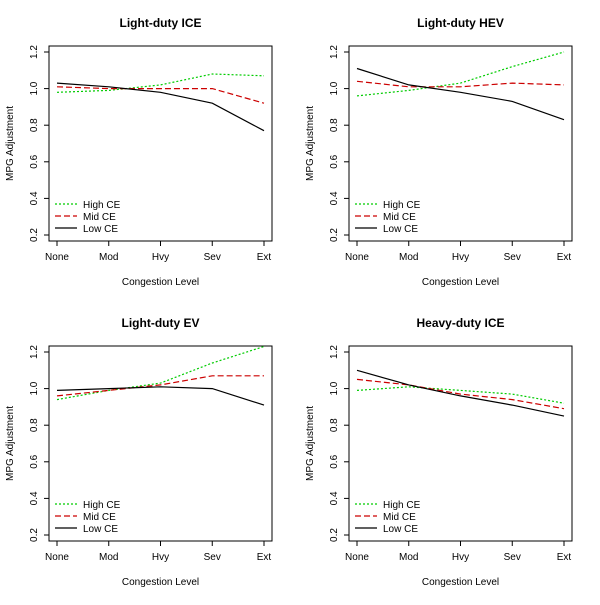  What do you see at coordinates (460, 323) in the screenshot?
I see `chart-title: Heavy-duty ICE` at bounding box center [460, 323].